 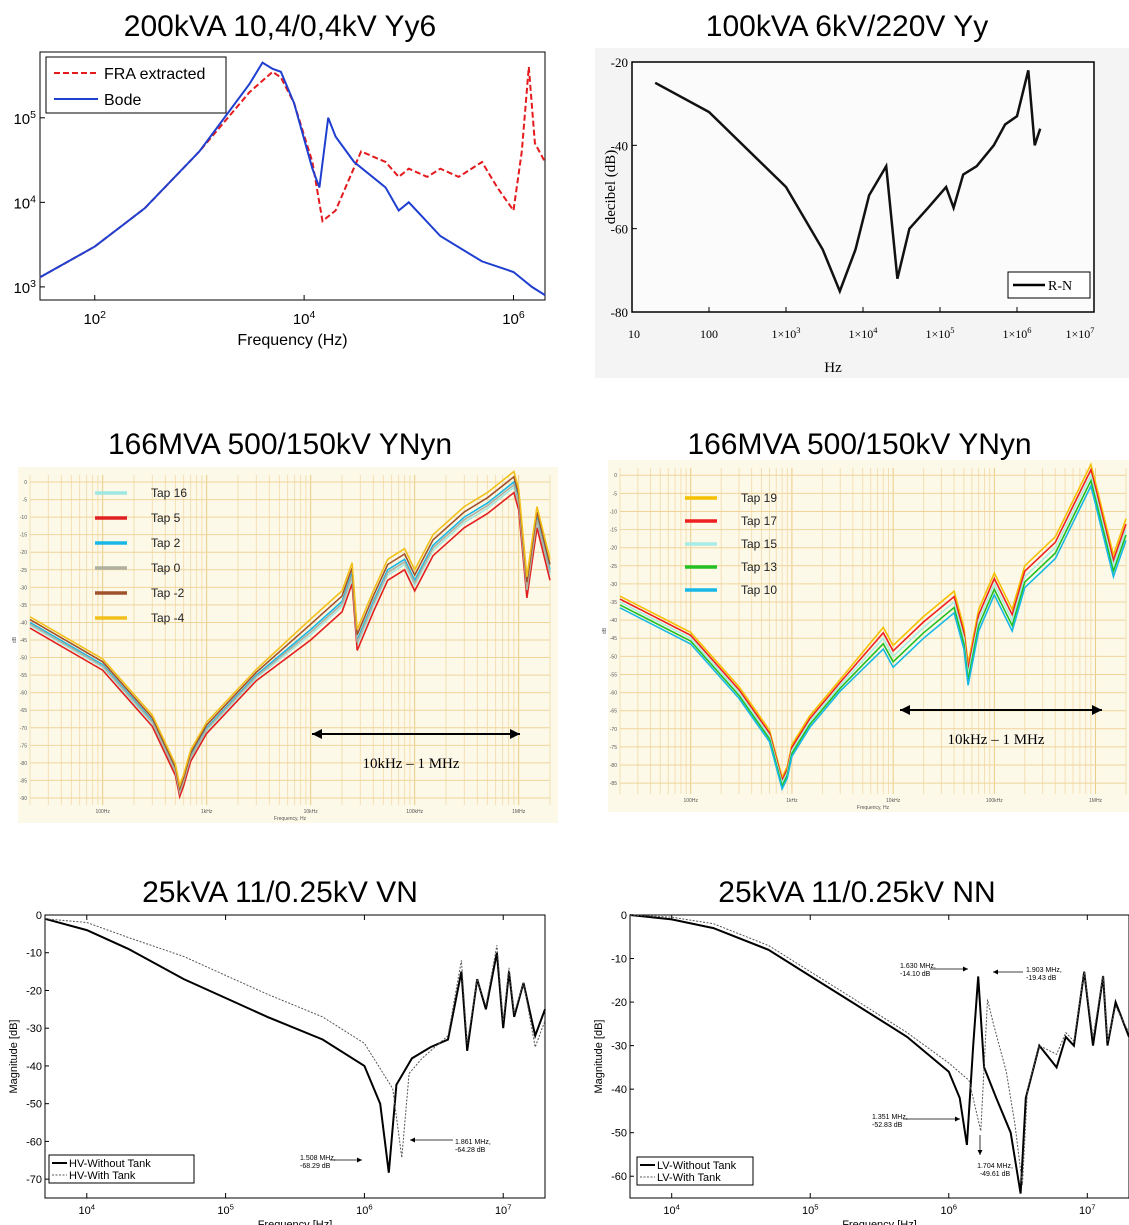 I want to click on series-line-fra-extracted, so click(x=292, y=172).